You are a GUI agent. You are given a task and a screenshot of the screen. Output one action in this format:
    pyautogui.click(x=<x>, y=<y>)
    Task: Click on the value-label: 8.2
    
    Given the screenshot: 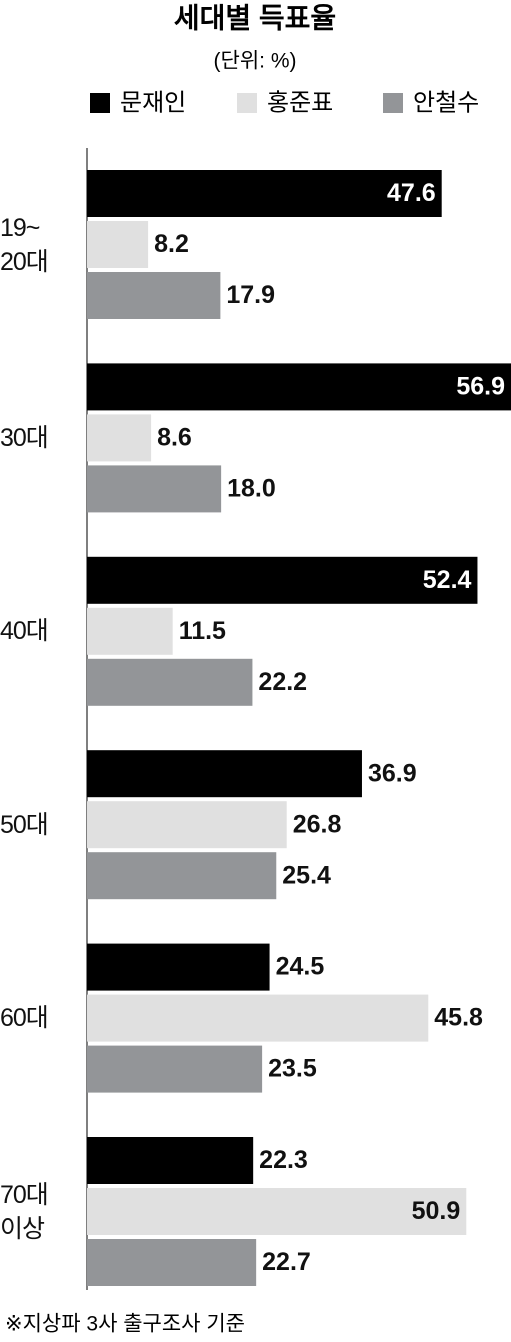 What is the action you would take?
    pyautogui.click(x=171, y=244)
    